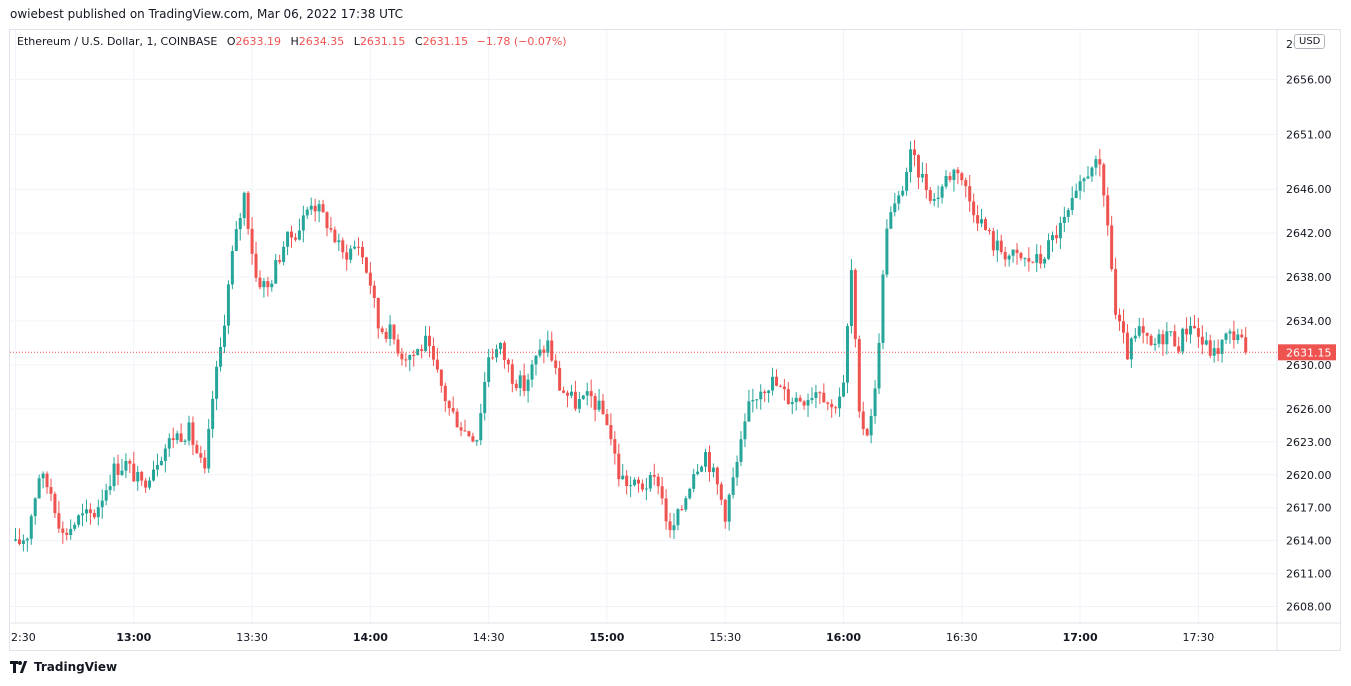 Image resolution: width=1351 pixels, height=686 pixels. I want to click on tradingview-footer: TradingView, so click(63, 667).